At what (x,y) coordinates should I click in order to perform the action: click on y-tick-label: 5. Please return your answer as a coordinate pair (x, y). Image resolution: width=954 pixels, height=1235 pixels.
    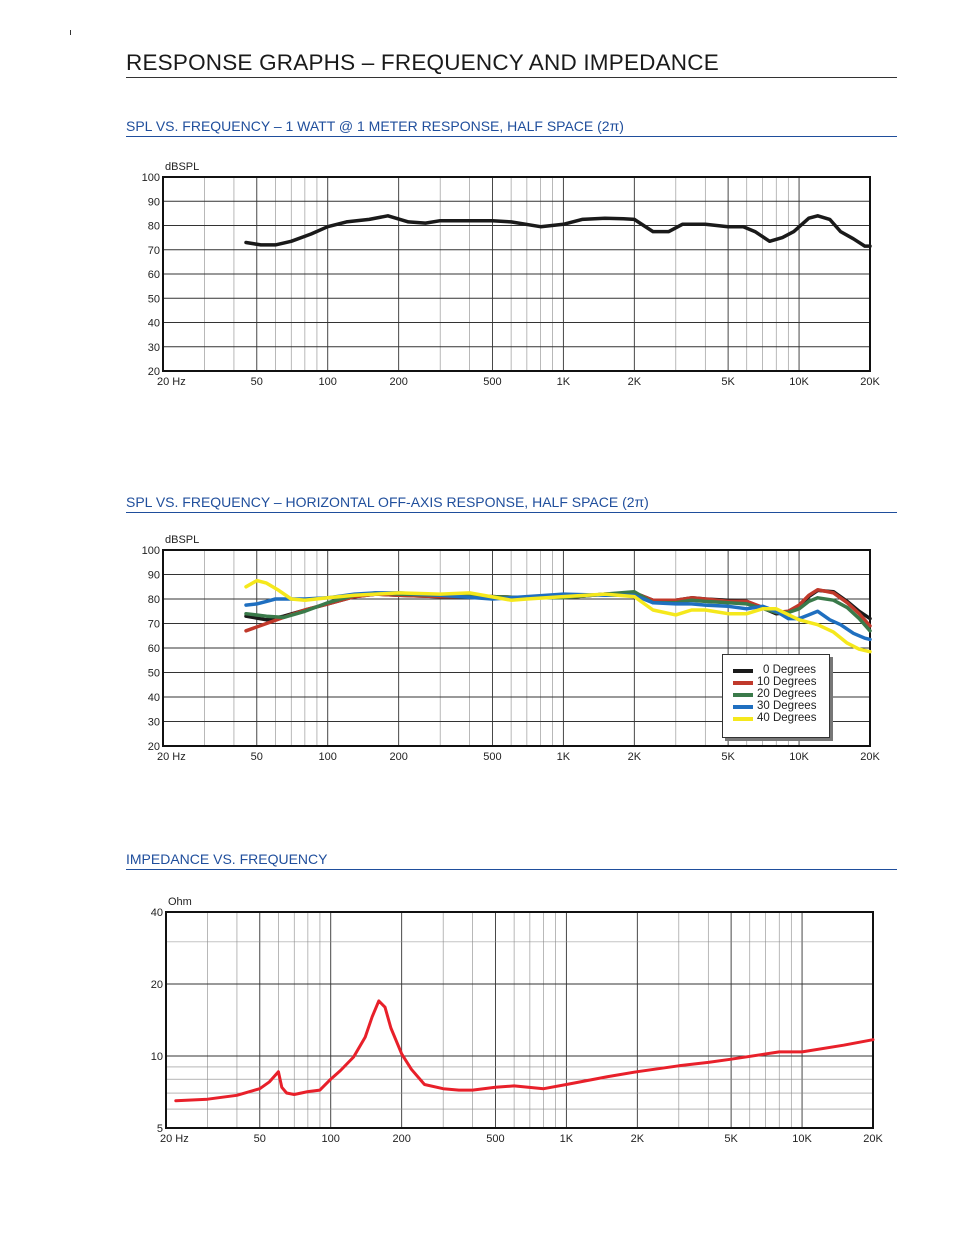
    Looking at the image, I should click on (160, 1129).